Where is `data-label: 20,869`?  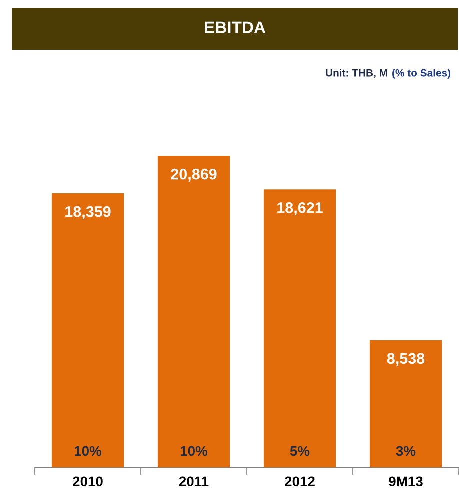
data-label: 20,869 is located at coordinates (194, 175).